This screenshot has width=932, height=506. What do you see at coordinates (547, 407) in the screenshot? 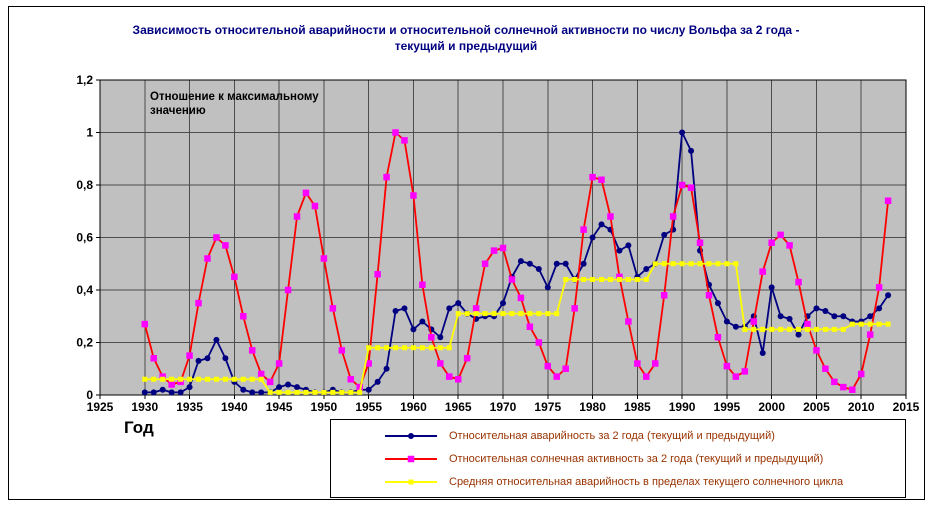
I see `svg-text: 1975` at bounding box center [547, 407].